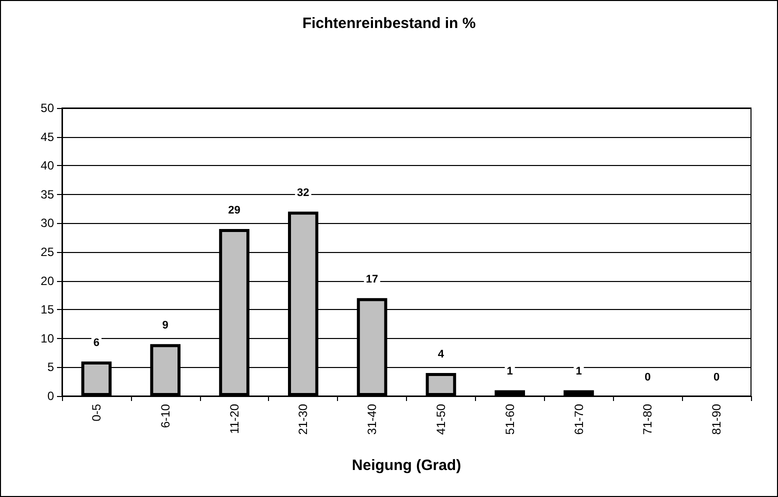  What do you see at coordinates (717, 419) in the screenshot?
I see `x-tick-label: 81-90` at bounding box center [717, 419].